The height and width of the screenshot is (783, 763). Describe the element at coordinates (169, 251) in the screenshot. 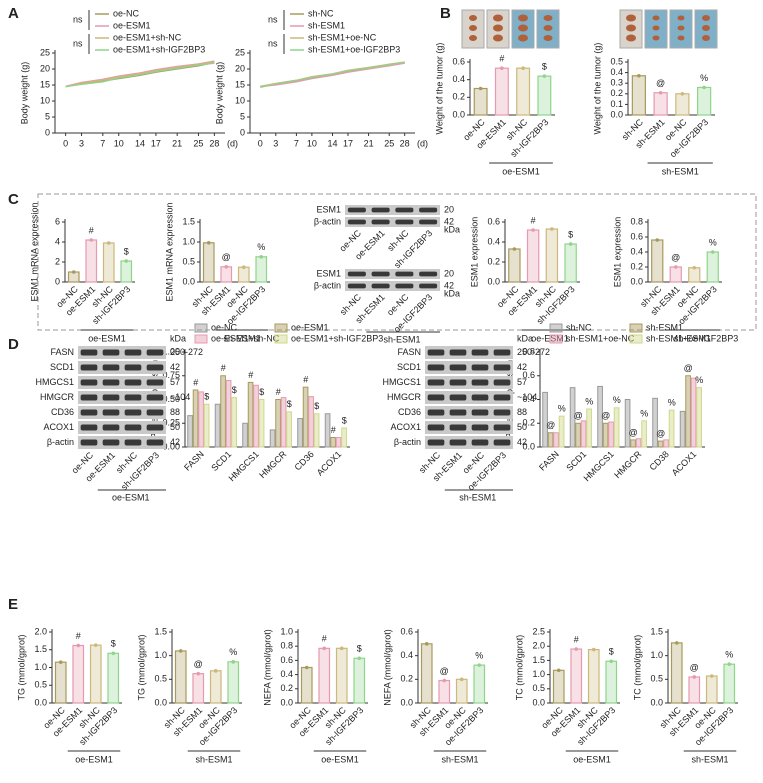

I see `y-axis-label: ESM1 mRNA expression` at that location.